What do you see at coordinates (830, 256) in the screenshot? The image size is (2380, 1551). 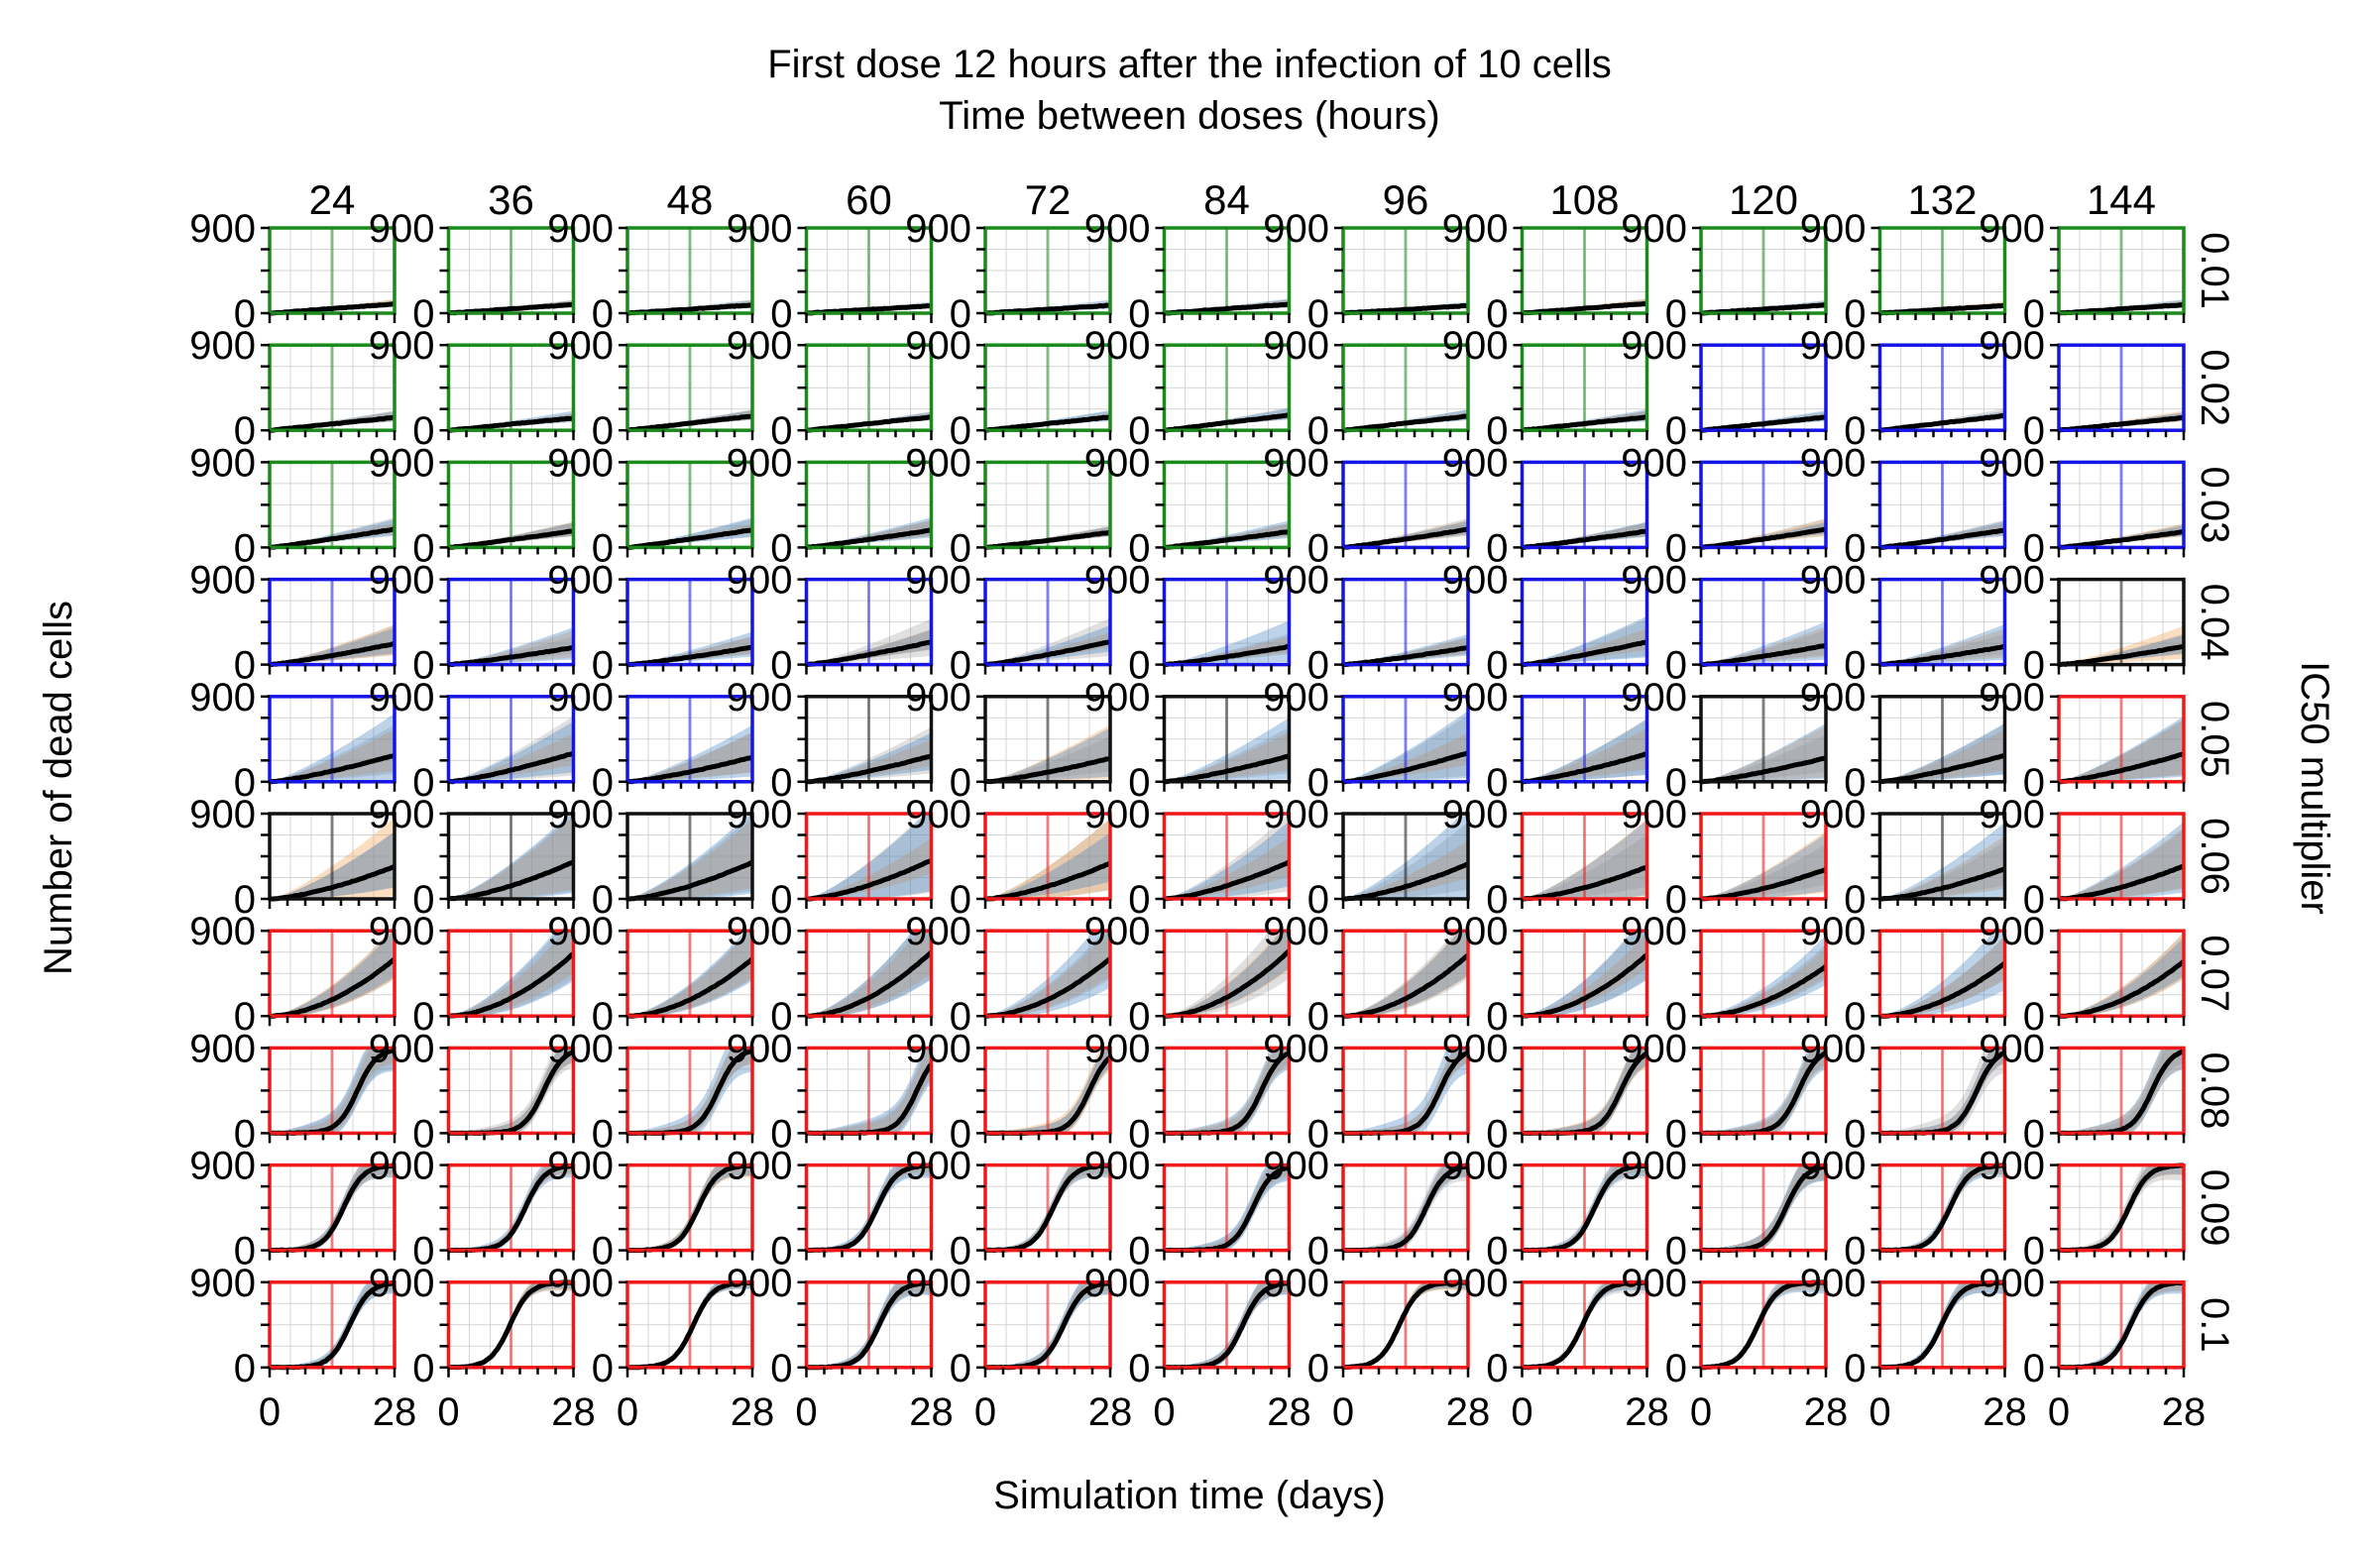 I see `panel-r0-c3: 900 0 60` at bounding box center [830, 256].